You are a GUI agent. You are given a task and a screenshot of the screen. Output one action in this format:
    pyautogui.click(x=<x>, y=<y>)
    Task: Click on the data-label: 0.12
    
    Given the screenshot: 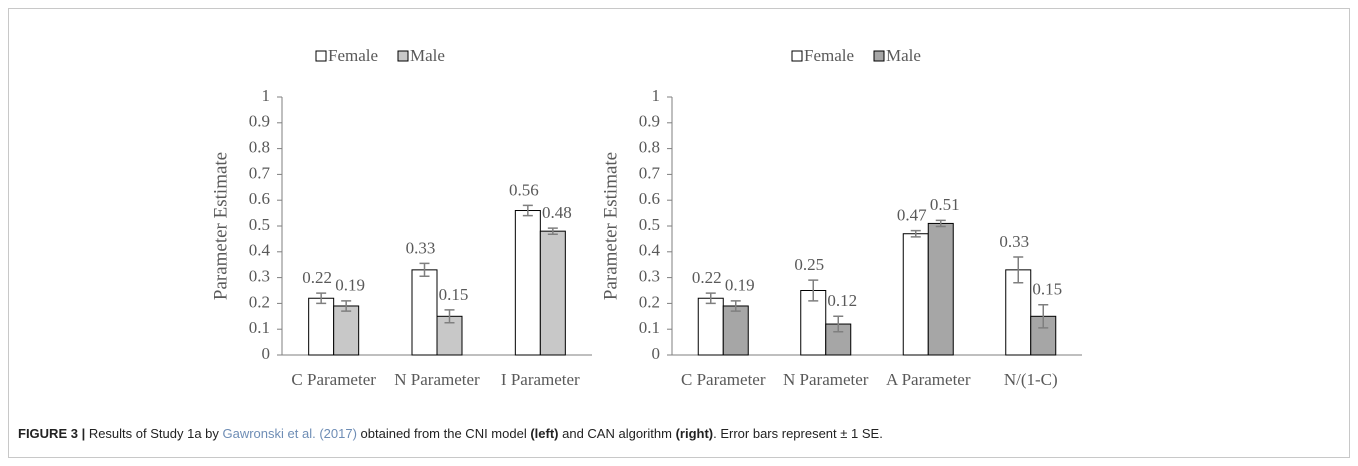 What is the action you would take?
    pyautogui.click(x=842, y=300)
    